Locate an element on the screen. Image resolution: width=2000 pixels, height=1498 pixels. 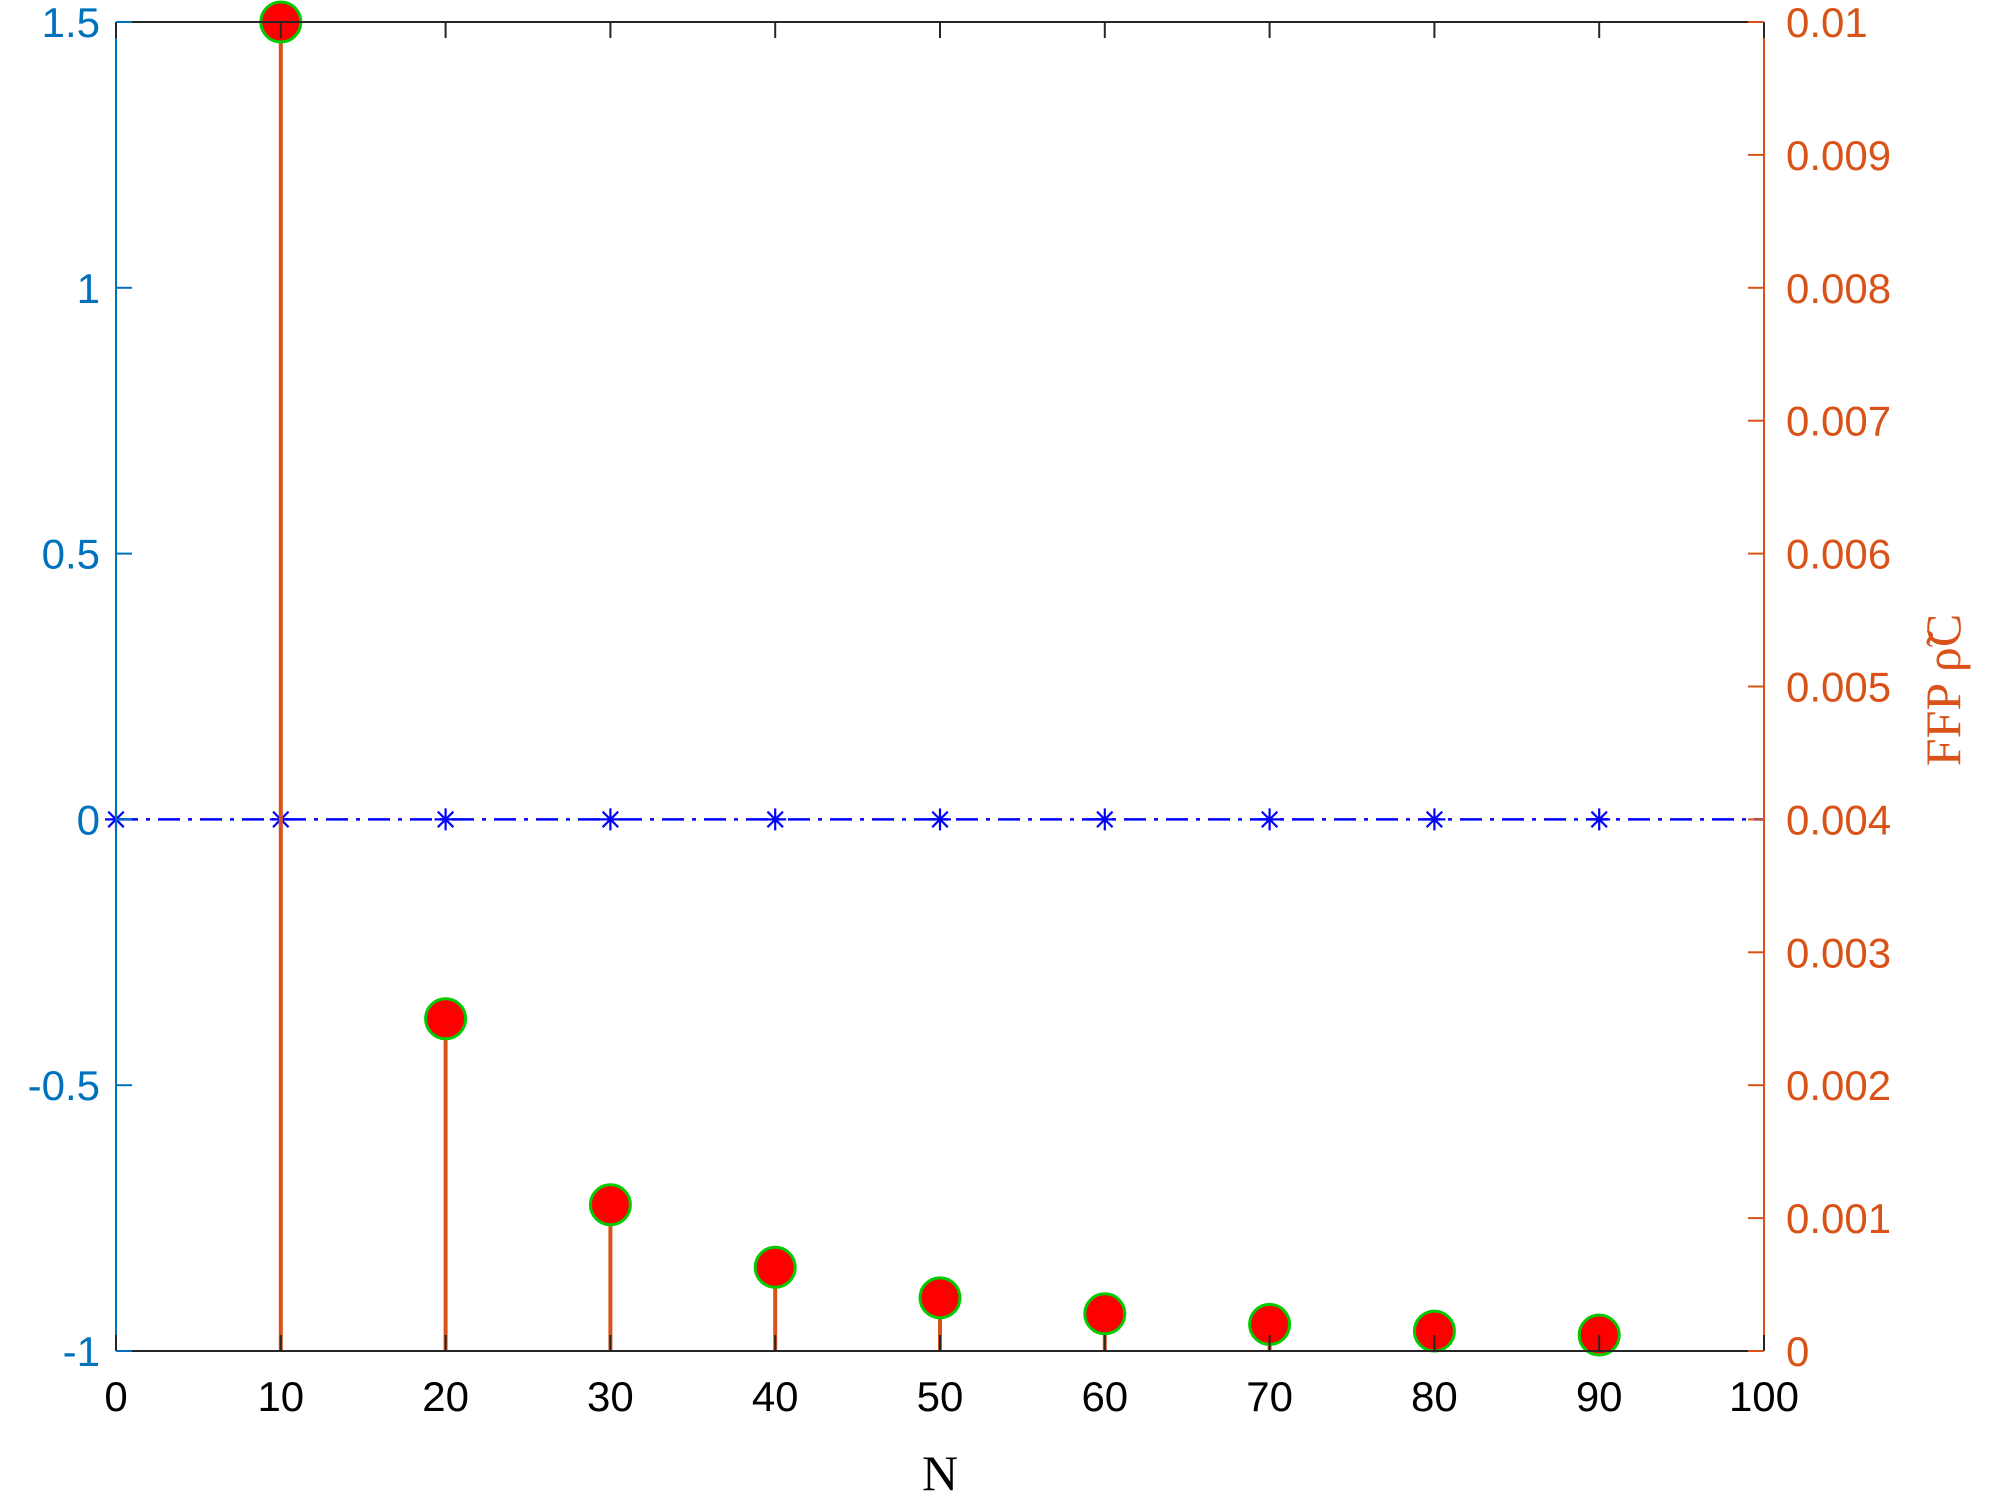
x-tick-label: 80 is located at coordinates (1434, 1396).